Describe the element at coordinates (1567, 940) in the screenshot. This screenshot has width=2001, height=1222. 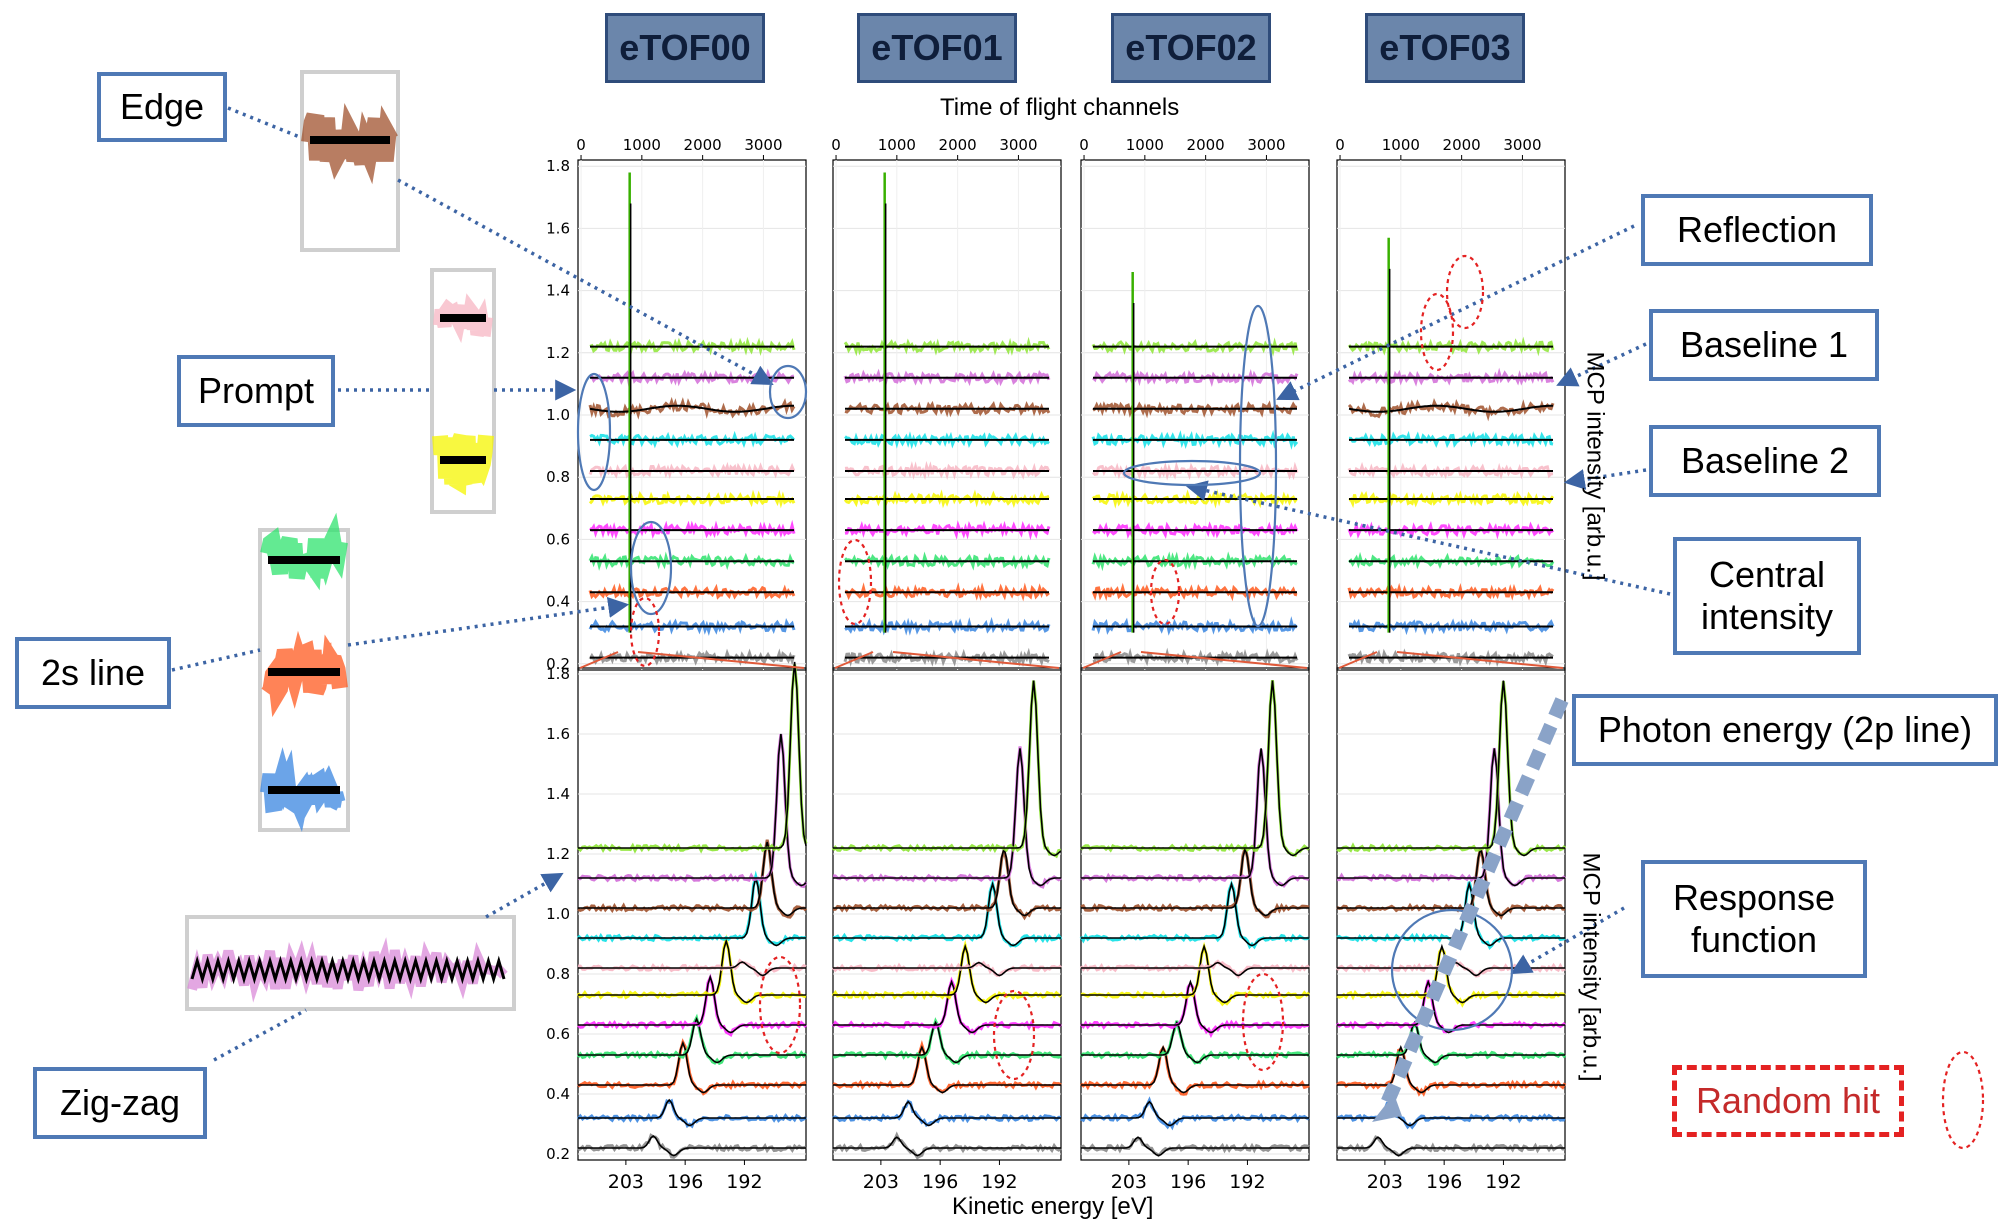
I see `response-function-arrow` at that location.